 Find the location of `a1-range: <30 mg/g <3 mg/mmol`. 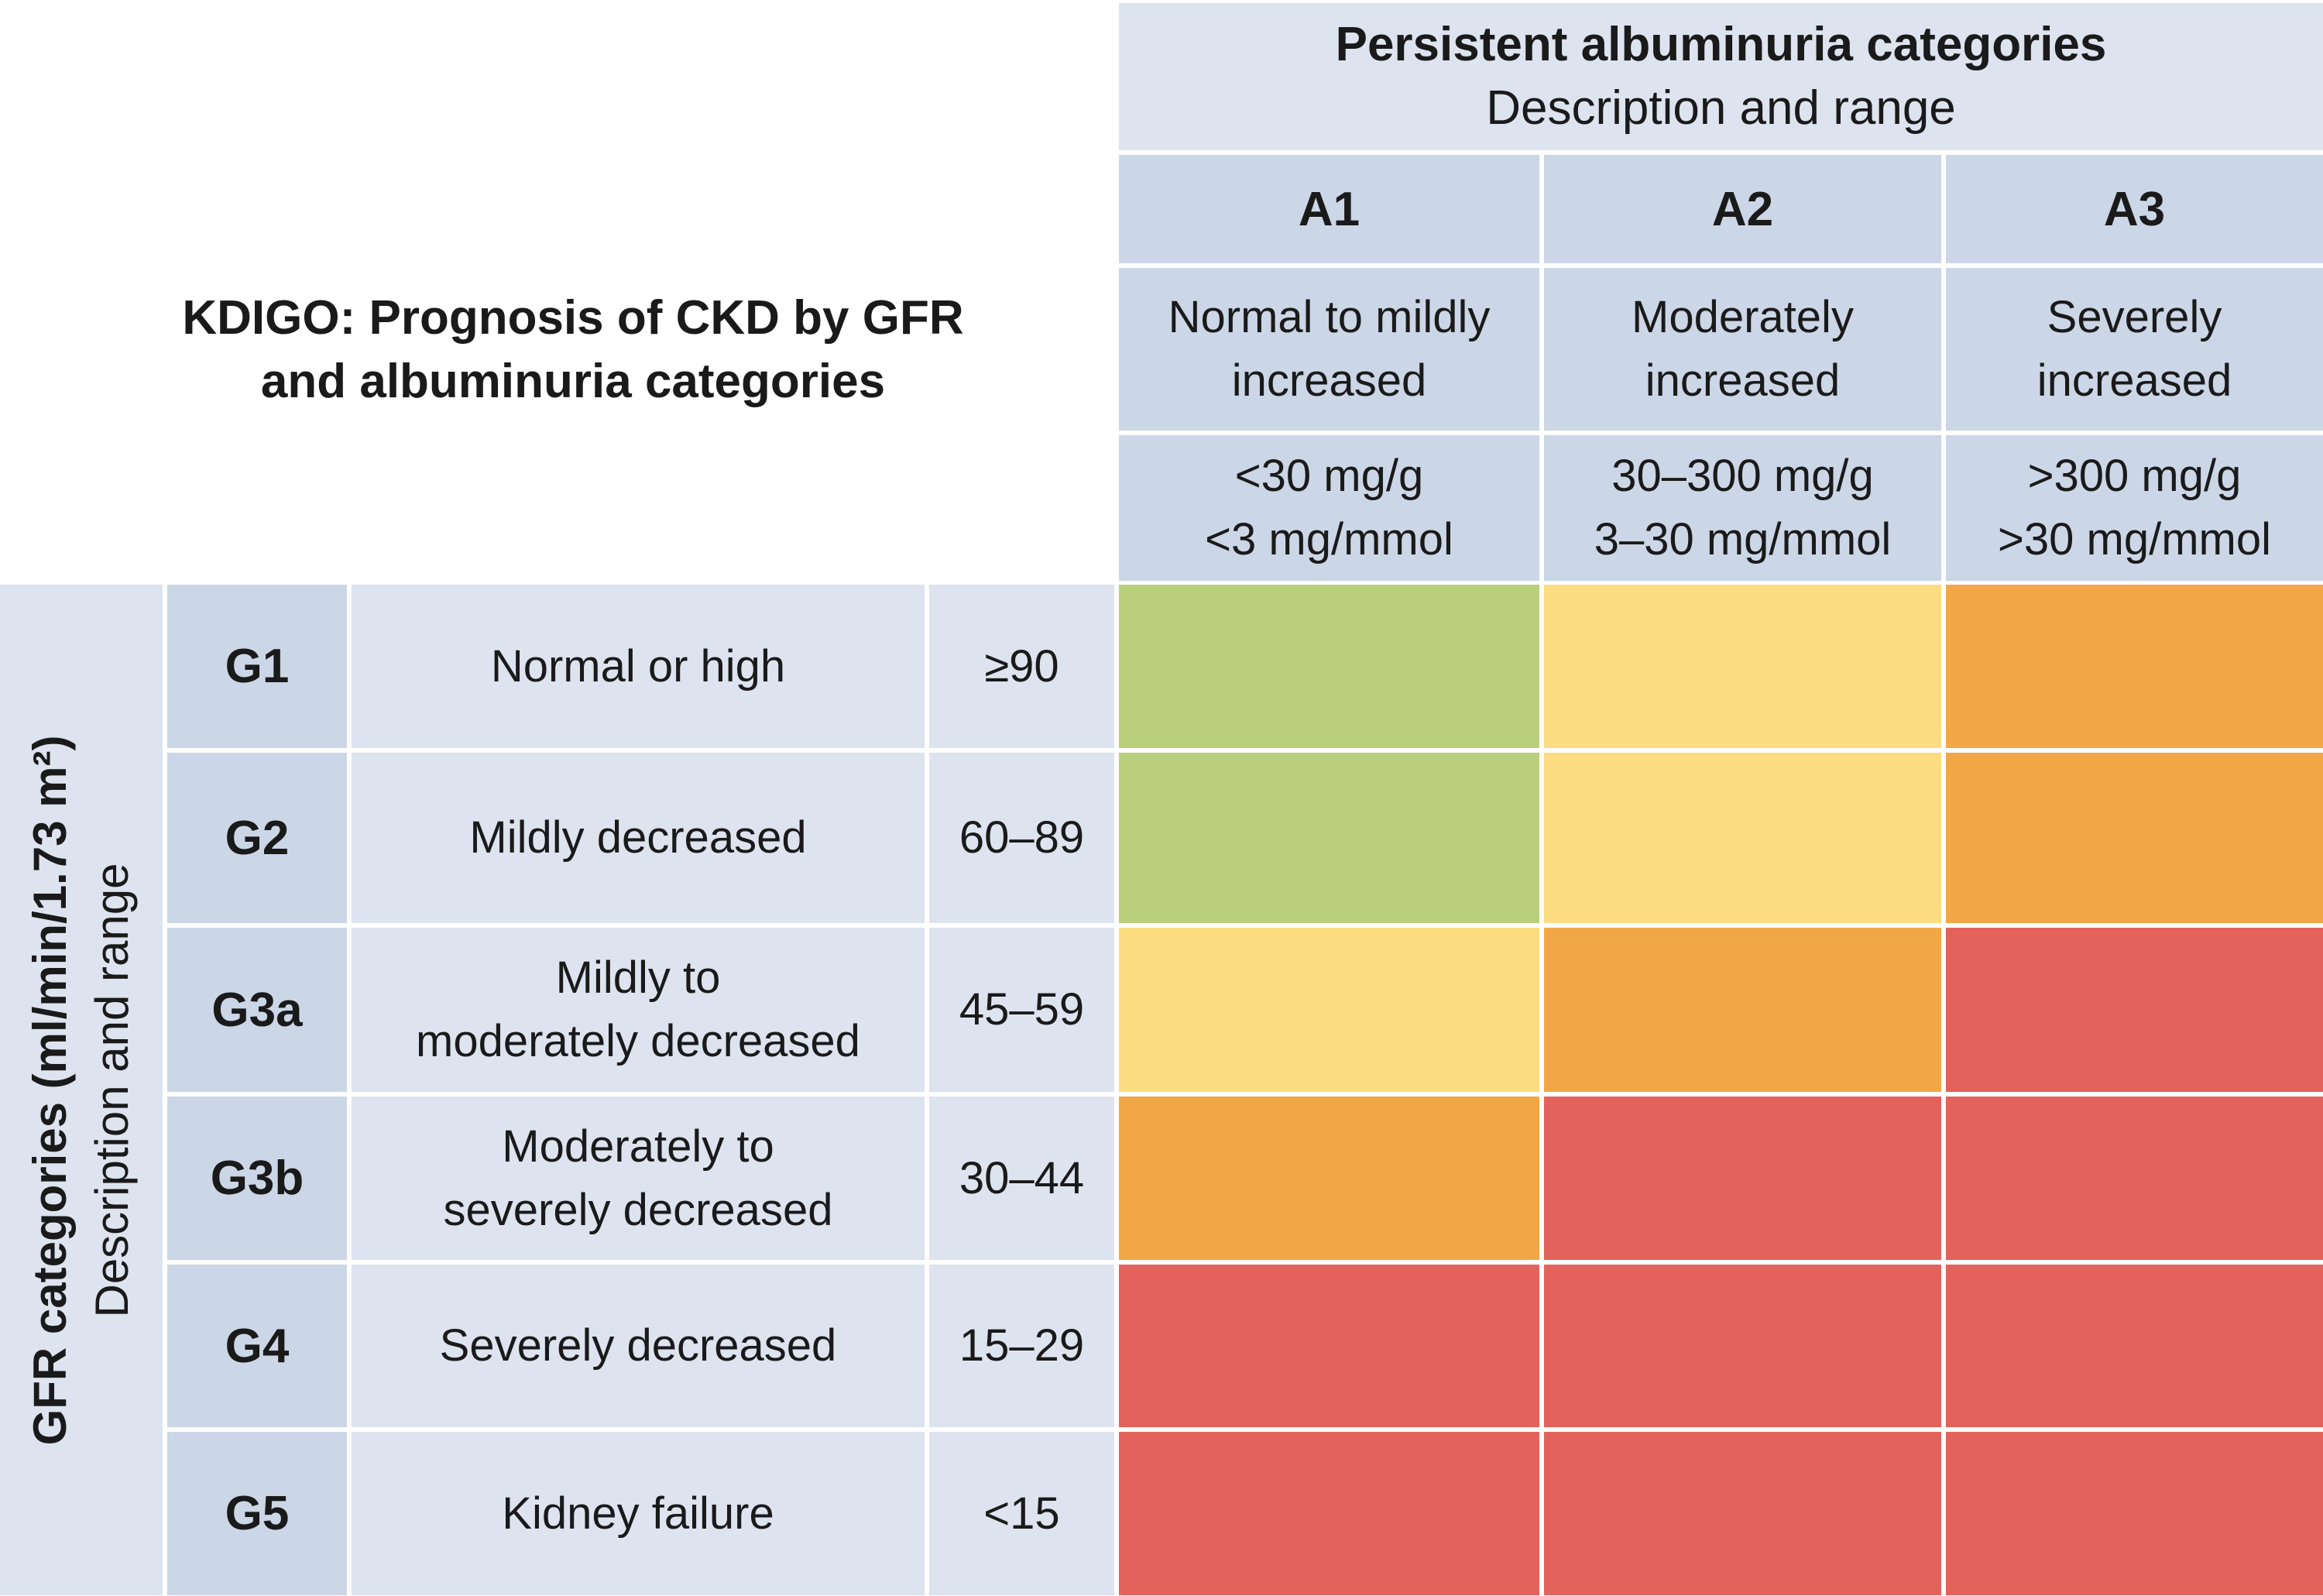

a1-range: <30 mg/g <3 mg/mmol is located at coordinates (1329, 508).